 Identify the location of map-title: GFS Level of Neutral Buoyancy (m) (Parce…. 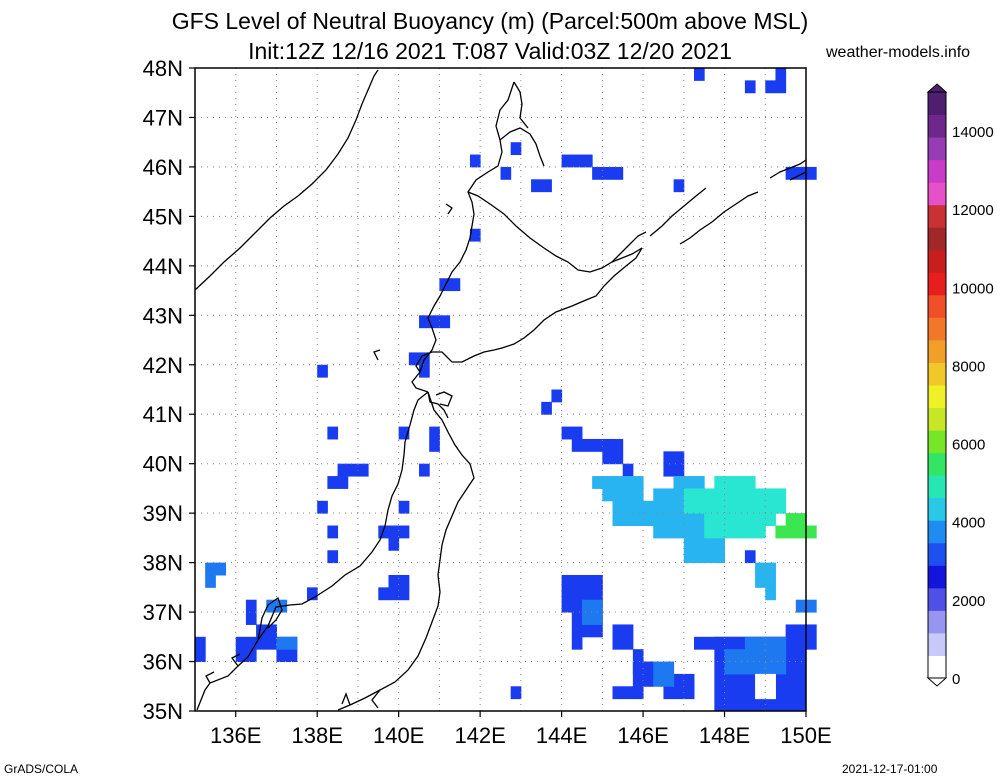
(490, 21).